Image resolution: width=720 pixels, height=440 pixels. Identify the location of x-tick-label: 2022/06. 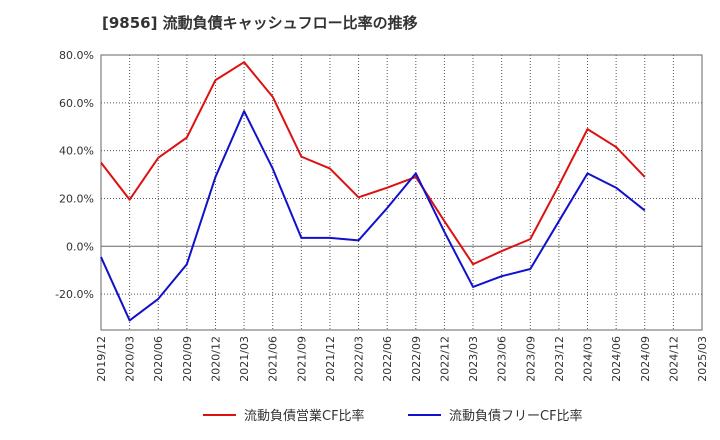
(387, 359).